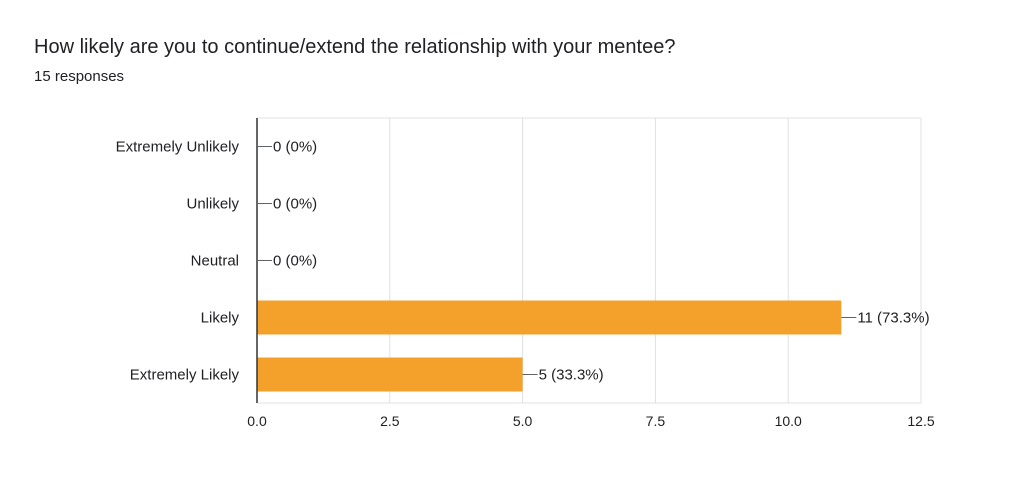 This screenshot has width=1024, height=487. I want to click on category-label: Likely, so click(220, 318).